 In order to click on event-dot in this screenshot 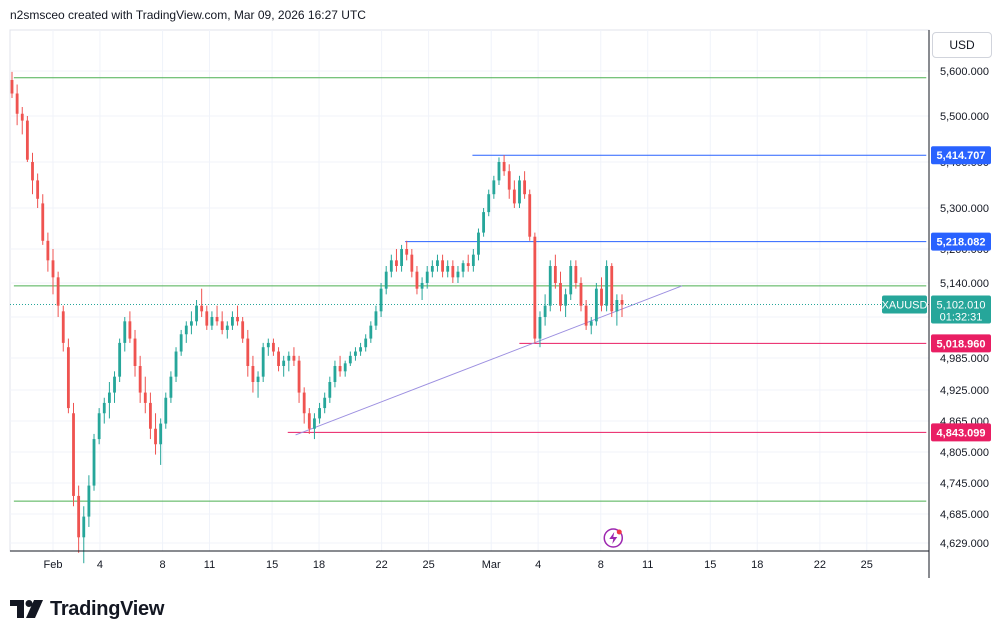, I will do `click(619, 532)`.